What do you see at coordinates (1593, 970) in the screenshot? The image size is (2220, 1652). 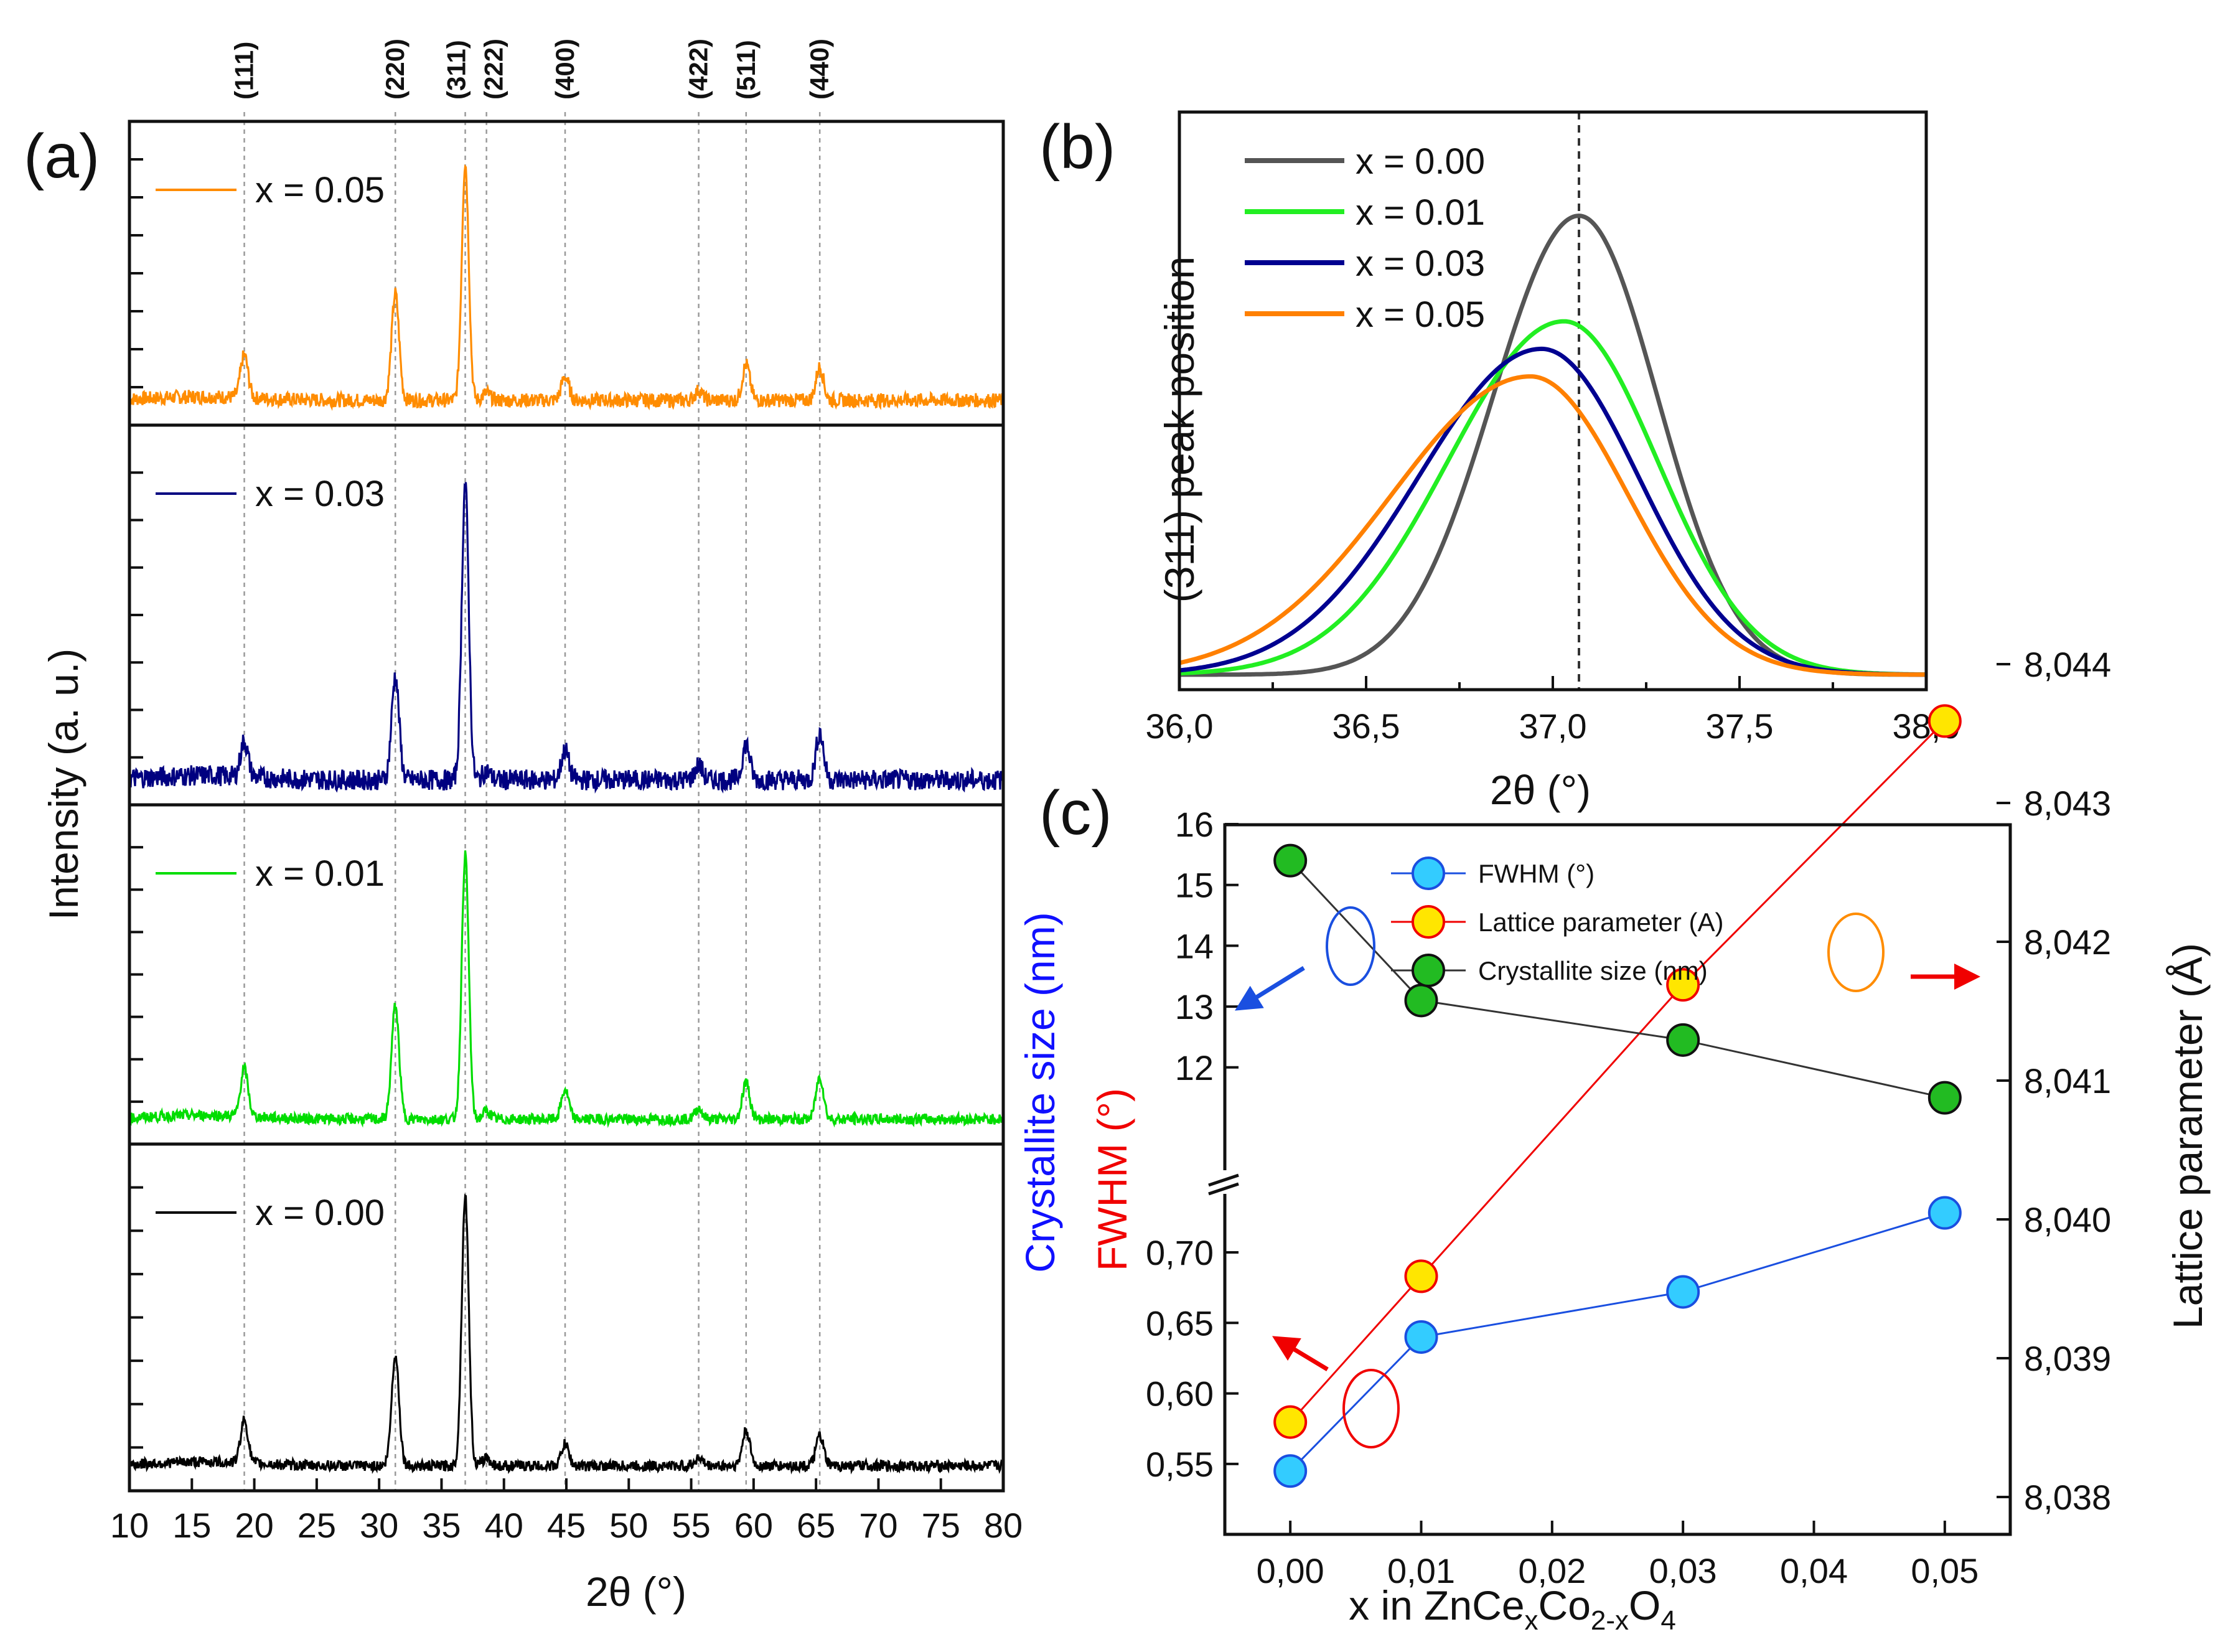 I see `legend-label: Crystallite size (nm)` at bounding box center [1593, 970].